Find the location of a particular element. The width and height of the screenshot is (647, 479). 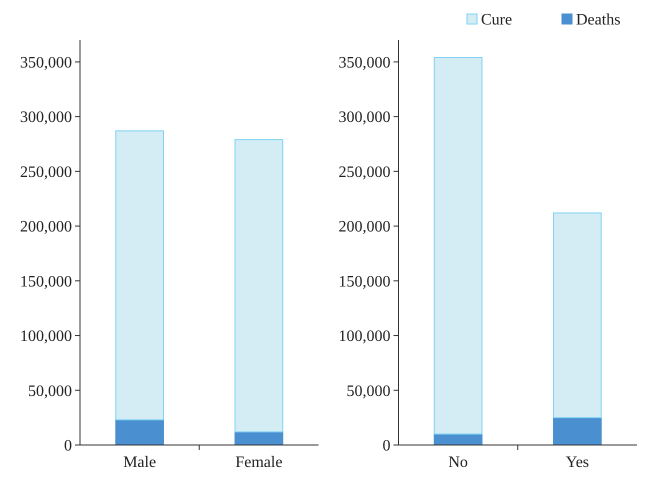

legend-label: Deaths is located at coordinates (598, 20).